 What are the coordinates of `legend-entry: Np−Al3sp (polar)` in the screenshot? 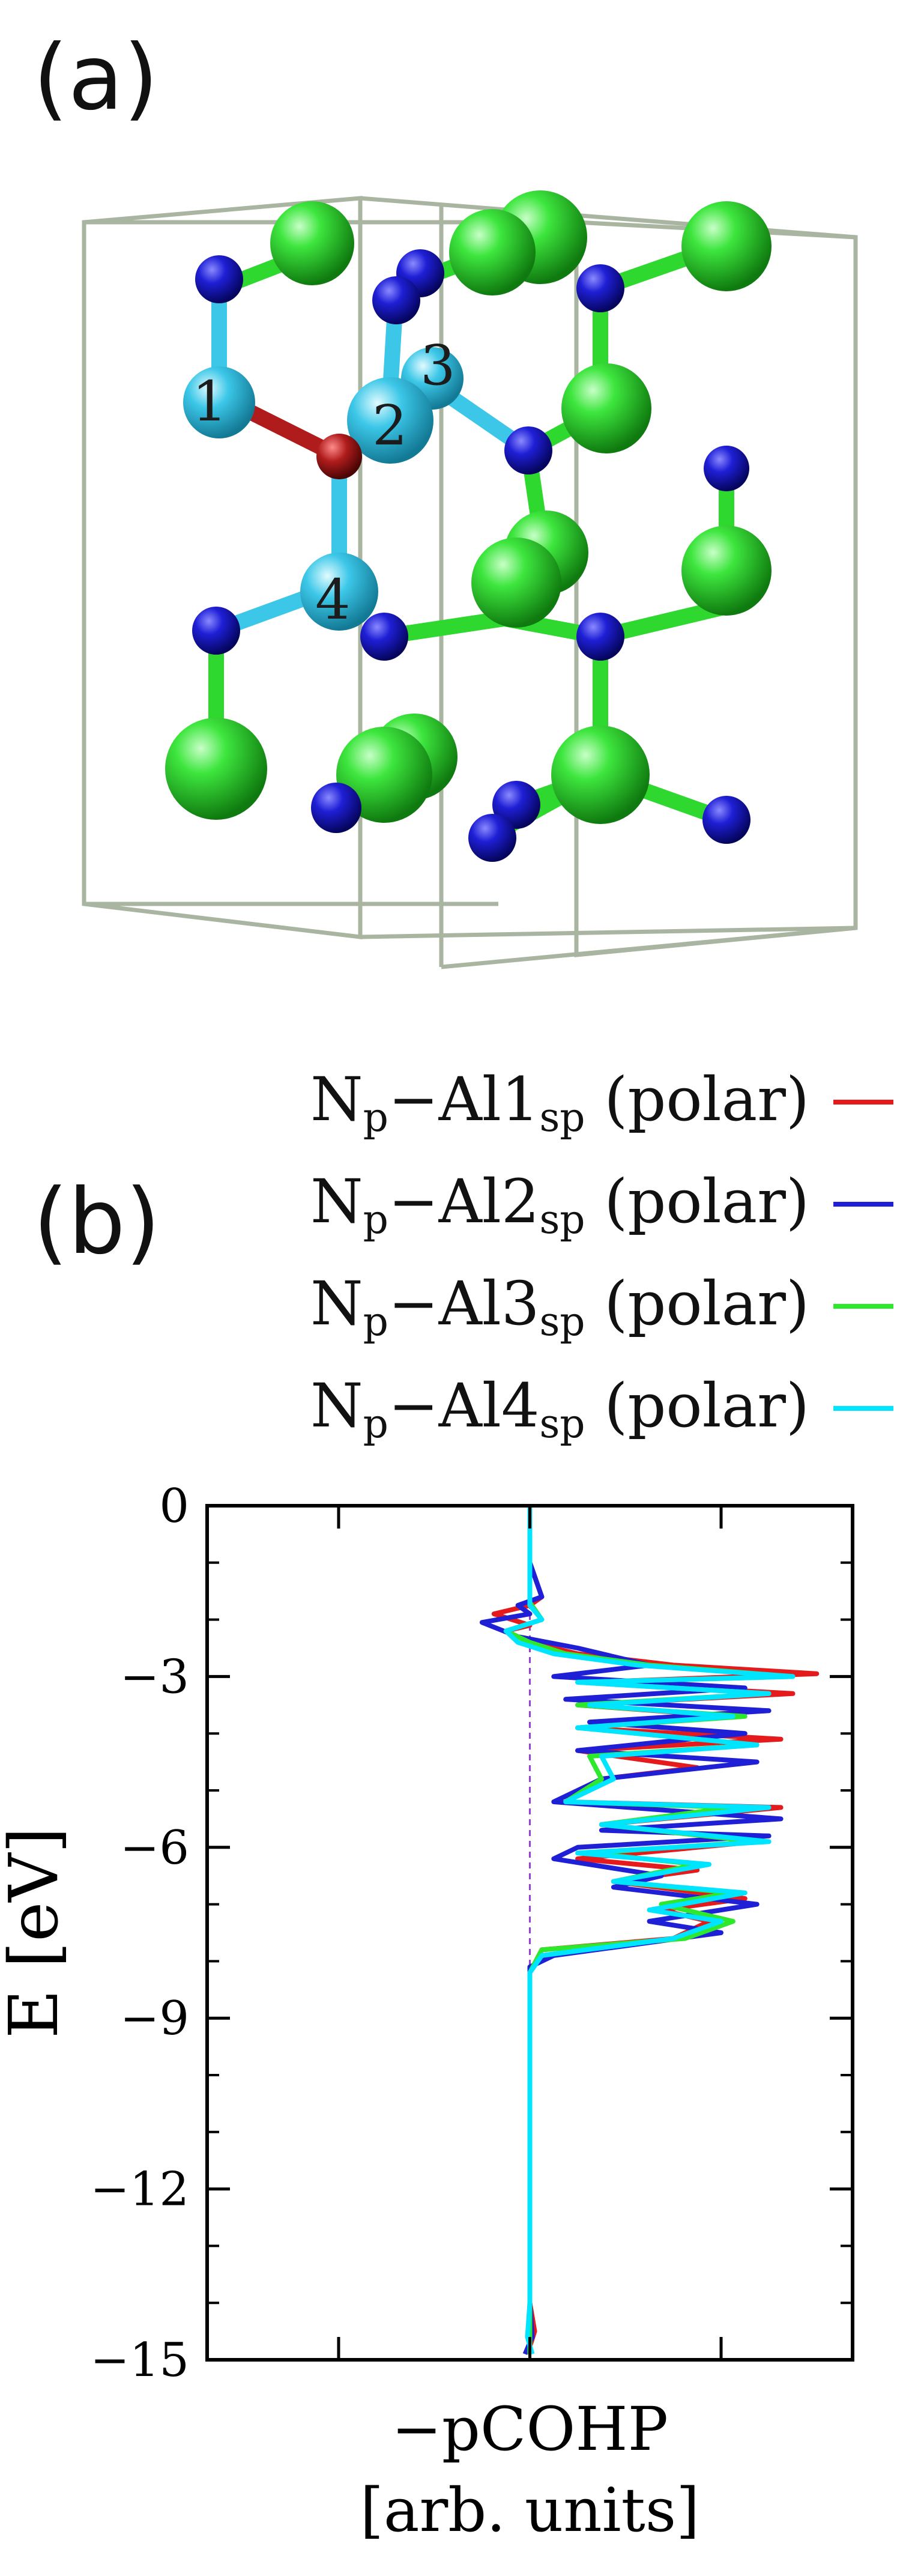 It's located at (607, 1306).